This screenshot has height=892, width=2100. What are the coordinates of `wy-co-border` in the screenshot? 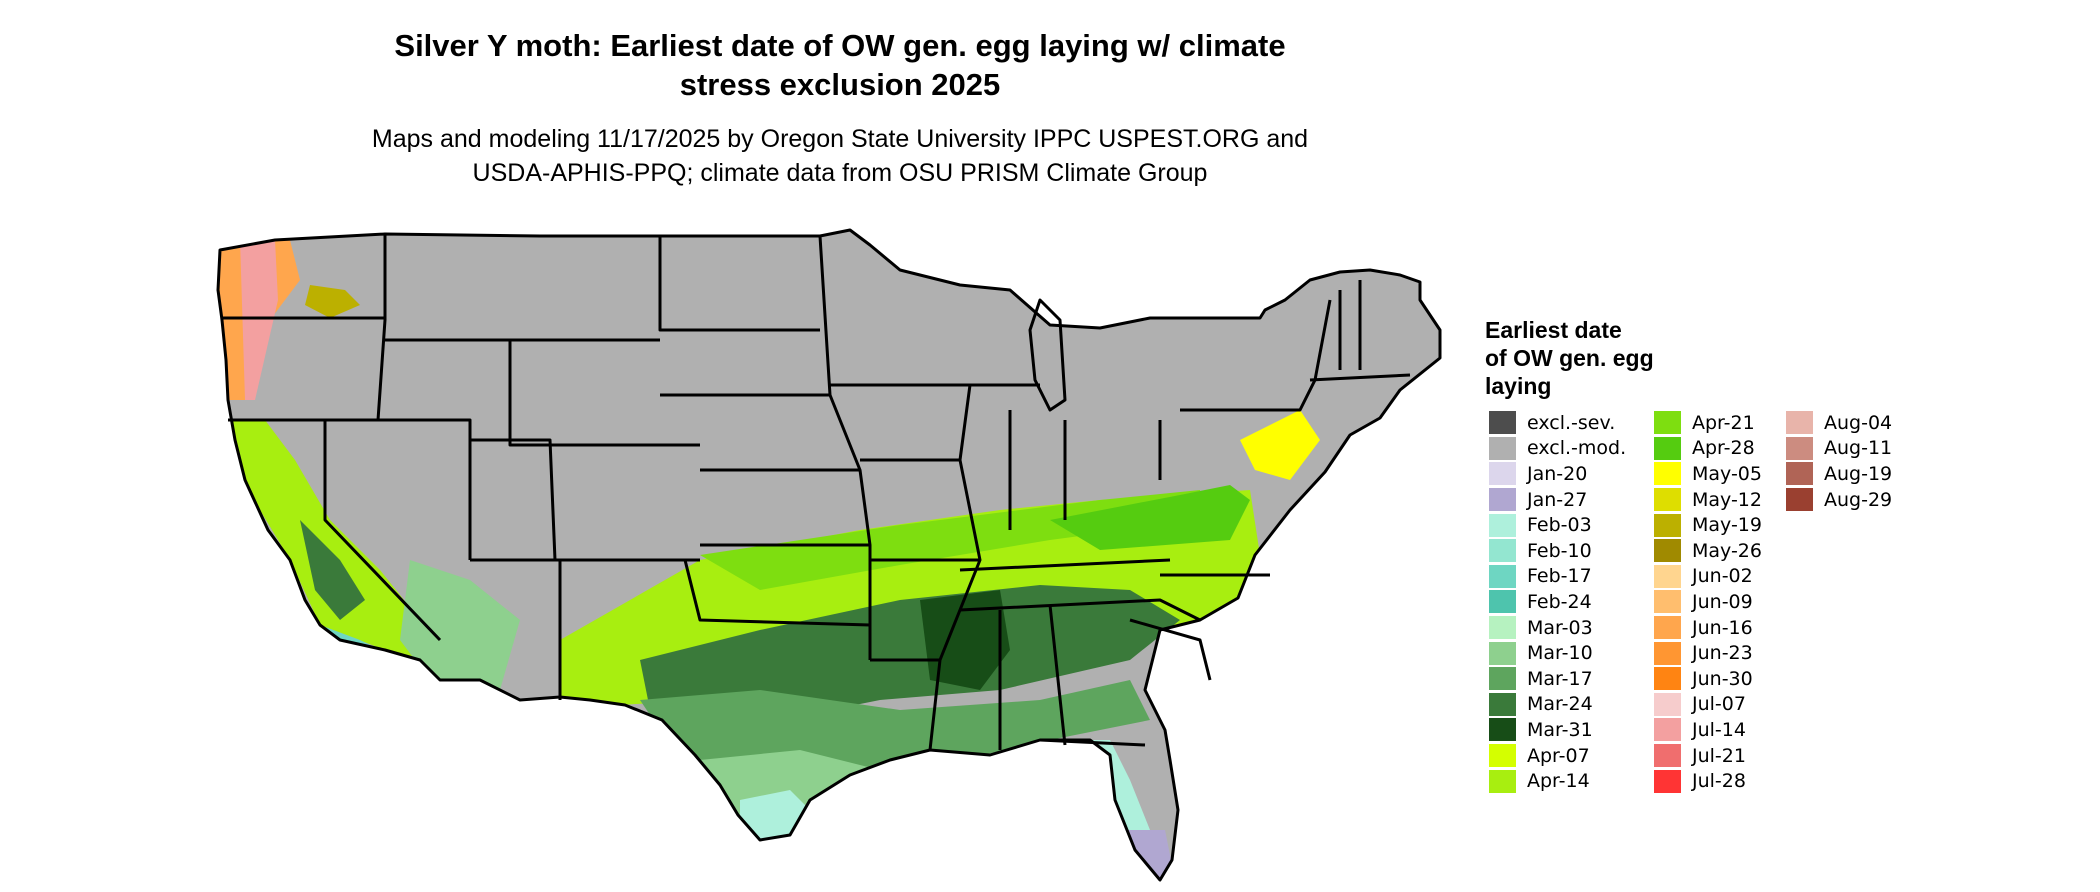 It's located at (604, 393).